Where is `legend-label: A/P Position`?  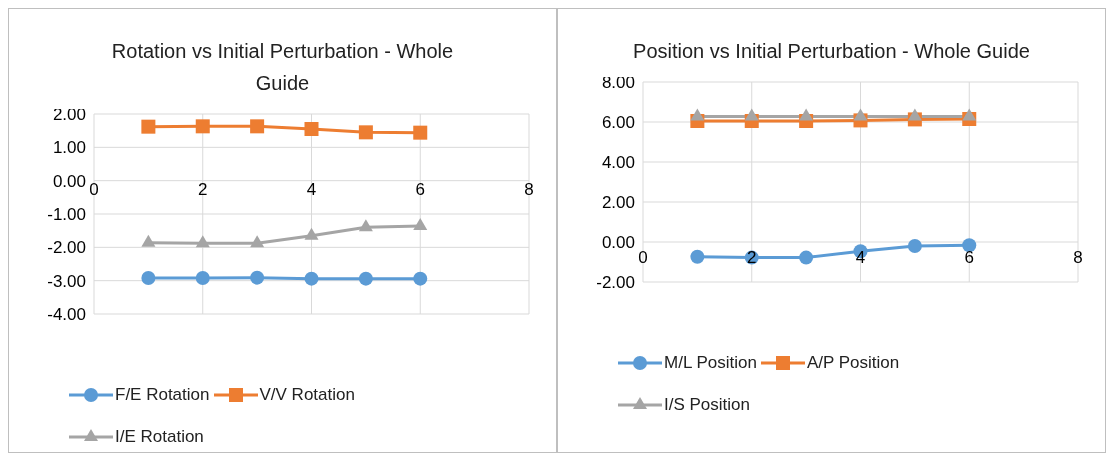 legend-label: A/P Position is located at coordinates (853, 363).